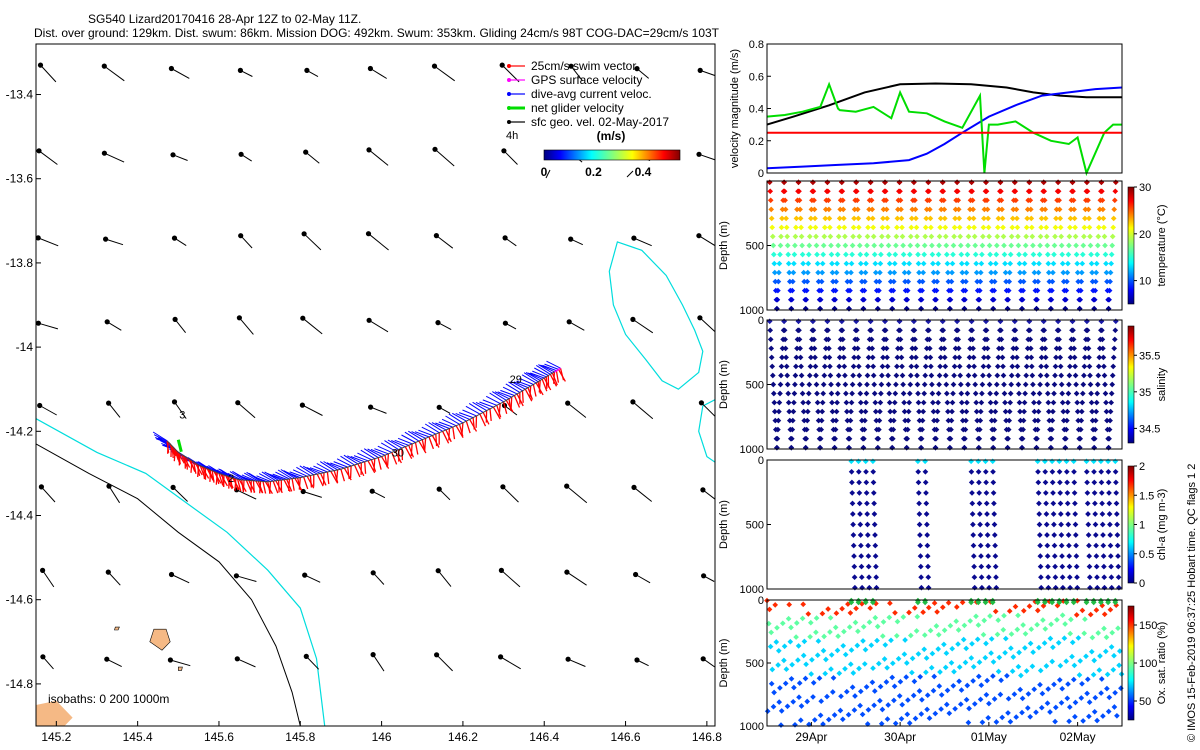 This screenshot has width=1200, height=750. Describe the element at coordinates (246, 578) in the screenshot. I see `geo-arrow-shaft` at that location.